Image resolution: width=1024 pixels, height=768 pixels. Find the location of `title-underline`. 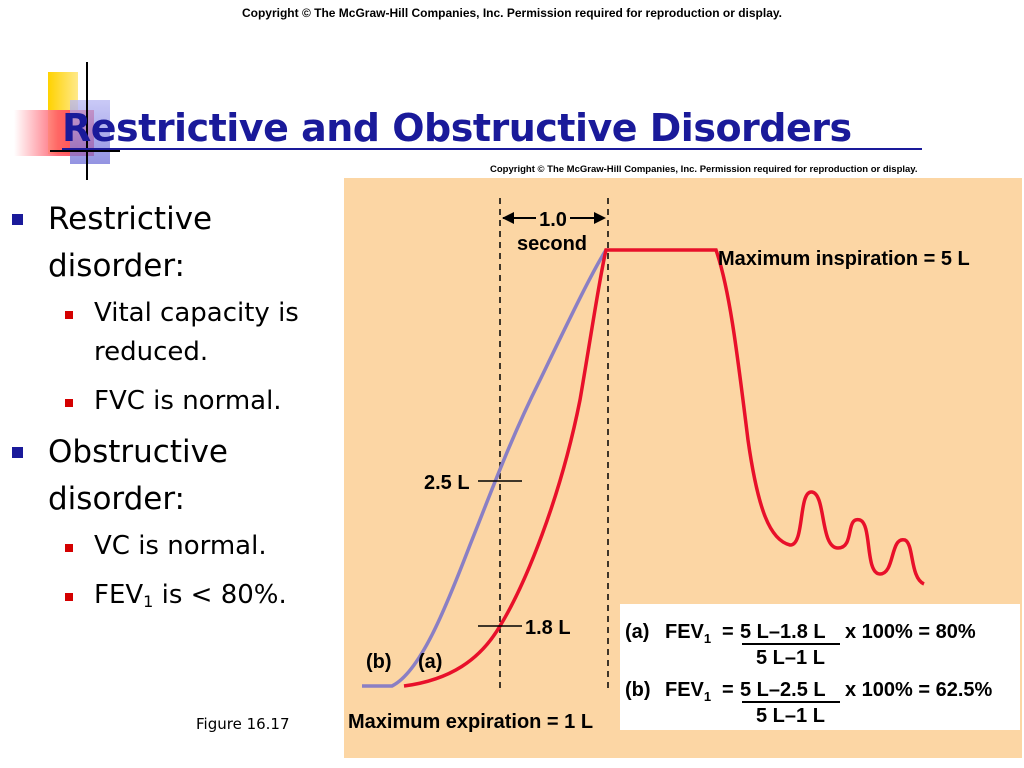

title-underline is located at coordinates (492, 149).